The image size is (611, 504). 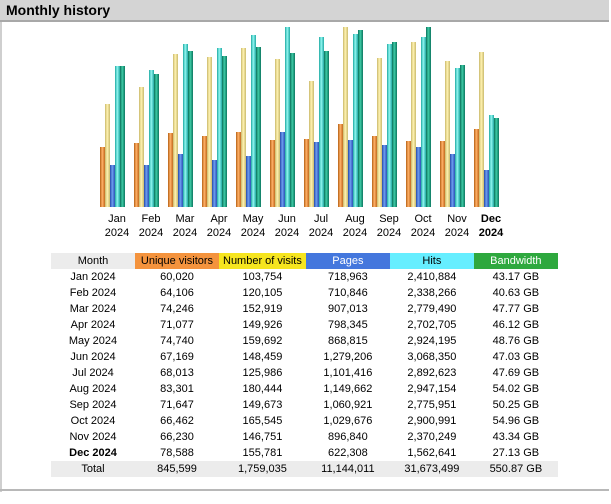 What do you see at coordinates (432, 437) in the screenshot?
I see `cell-hits: 2,370,249` at bounding box center [432, 437].